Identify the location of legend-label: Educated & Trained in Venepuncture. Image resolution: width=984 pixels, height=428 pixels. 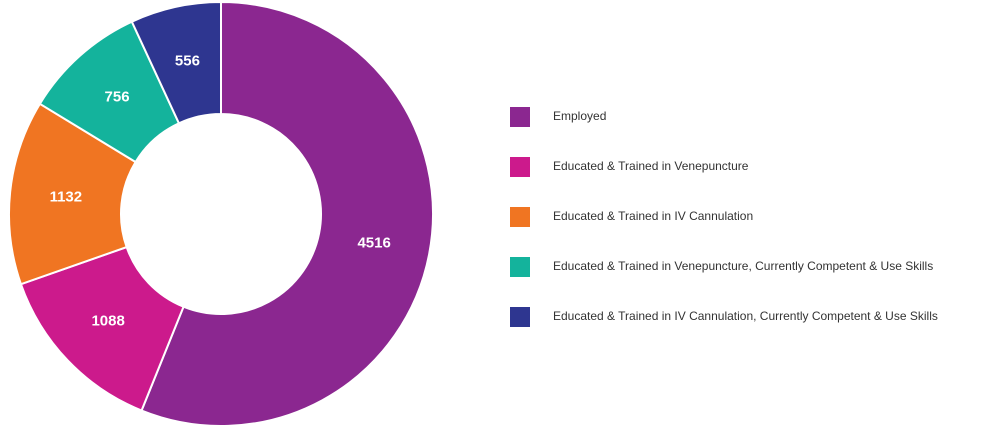
(651, 166).